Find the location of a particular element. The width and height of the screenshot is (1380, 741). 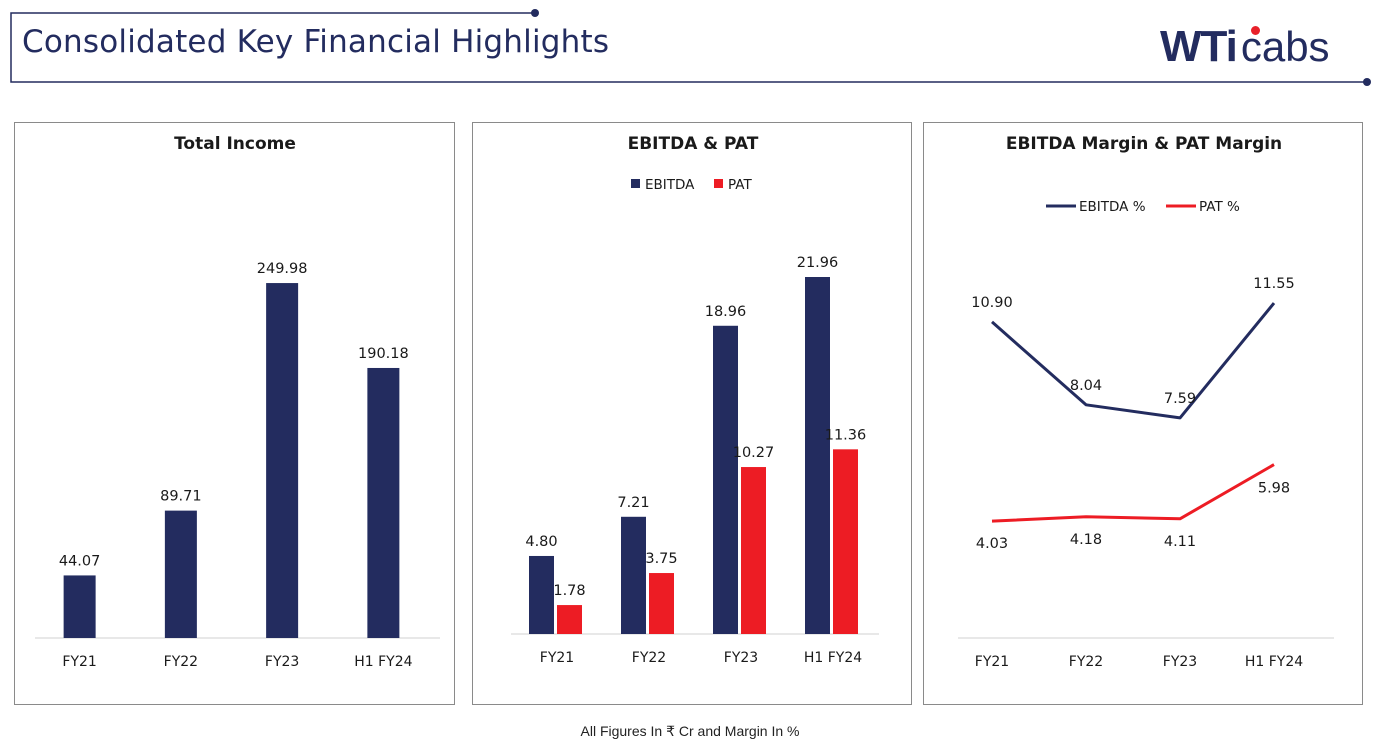

data-label: 4.11 is located at coordinates (1180, 542).